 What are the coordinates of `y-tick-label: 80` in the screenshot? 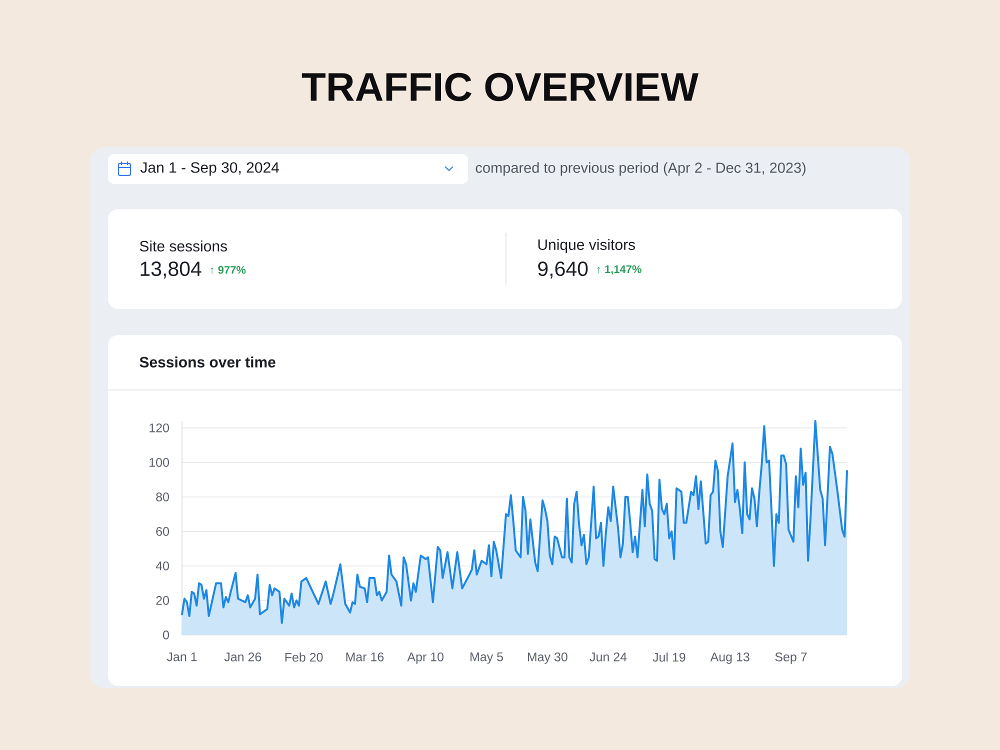 It's located at (163, 497).